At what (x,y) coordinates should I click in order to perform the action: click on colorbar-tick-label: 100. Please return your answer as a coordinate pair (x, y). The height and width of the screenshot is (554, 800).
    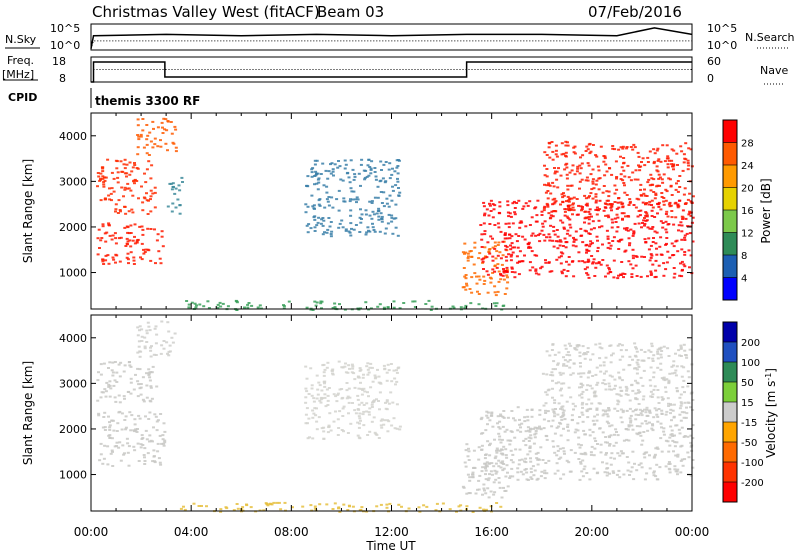
    Looking at the image, I should click on (750, 363).